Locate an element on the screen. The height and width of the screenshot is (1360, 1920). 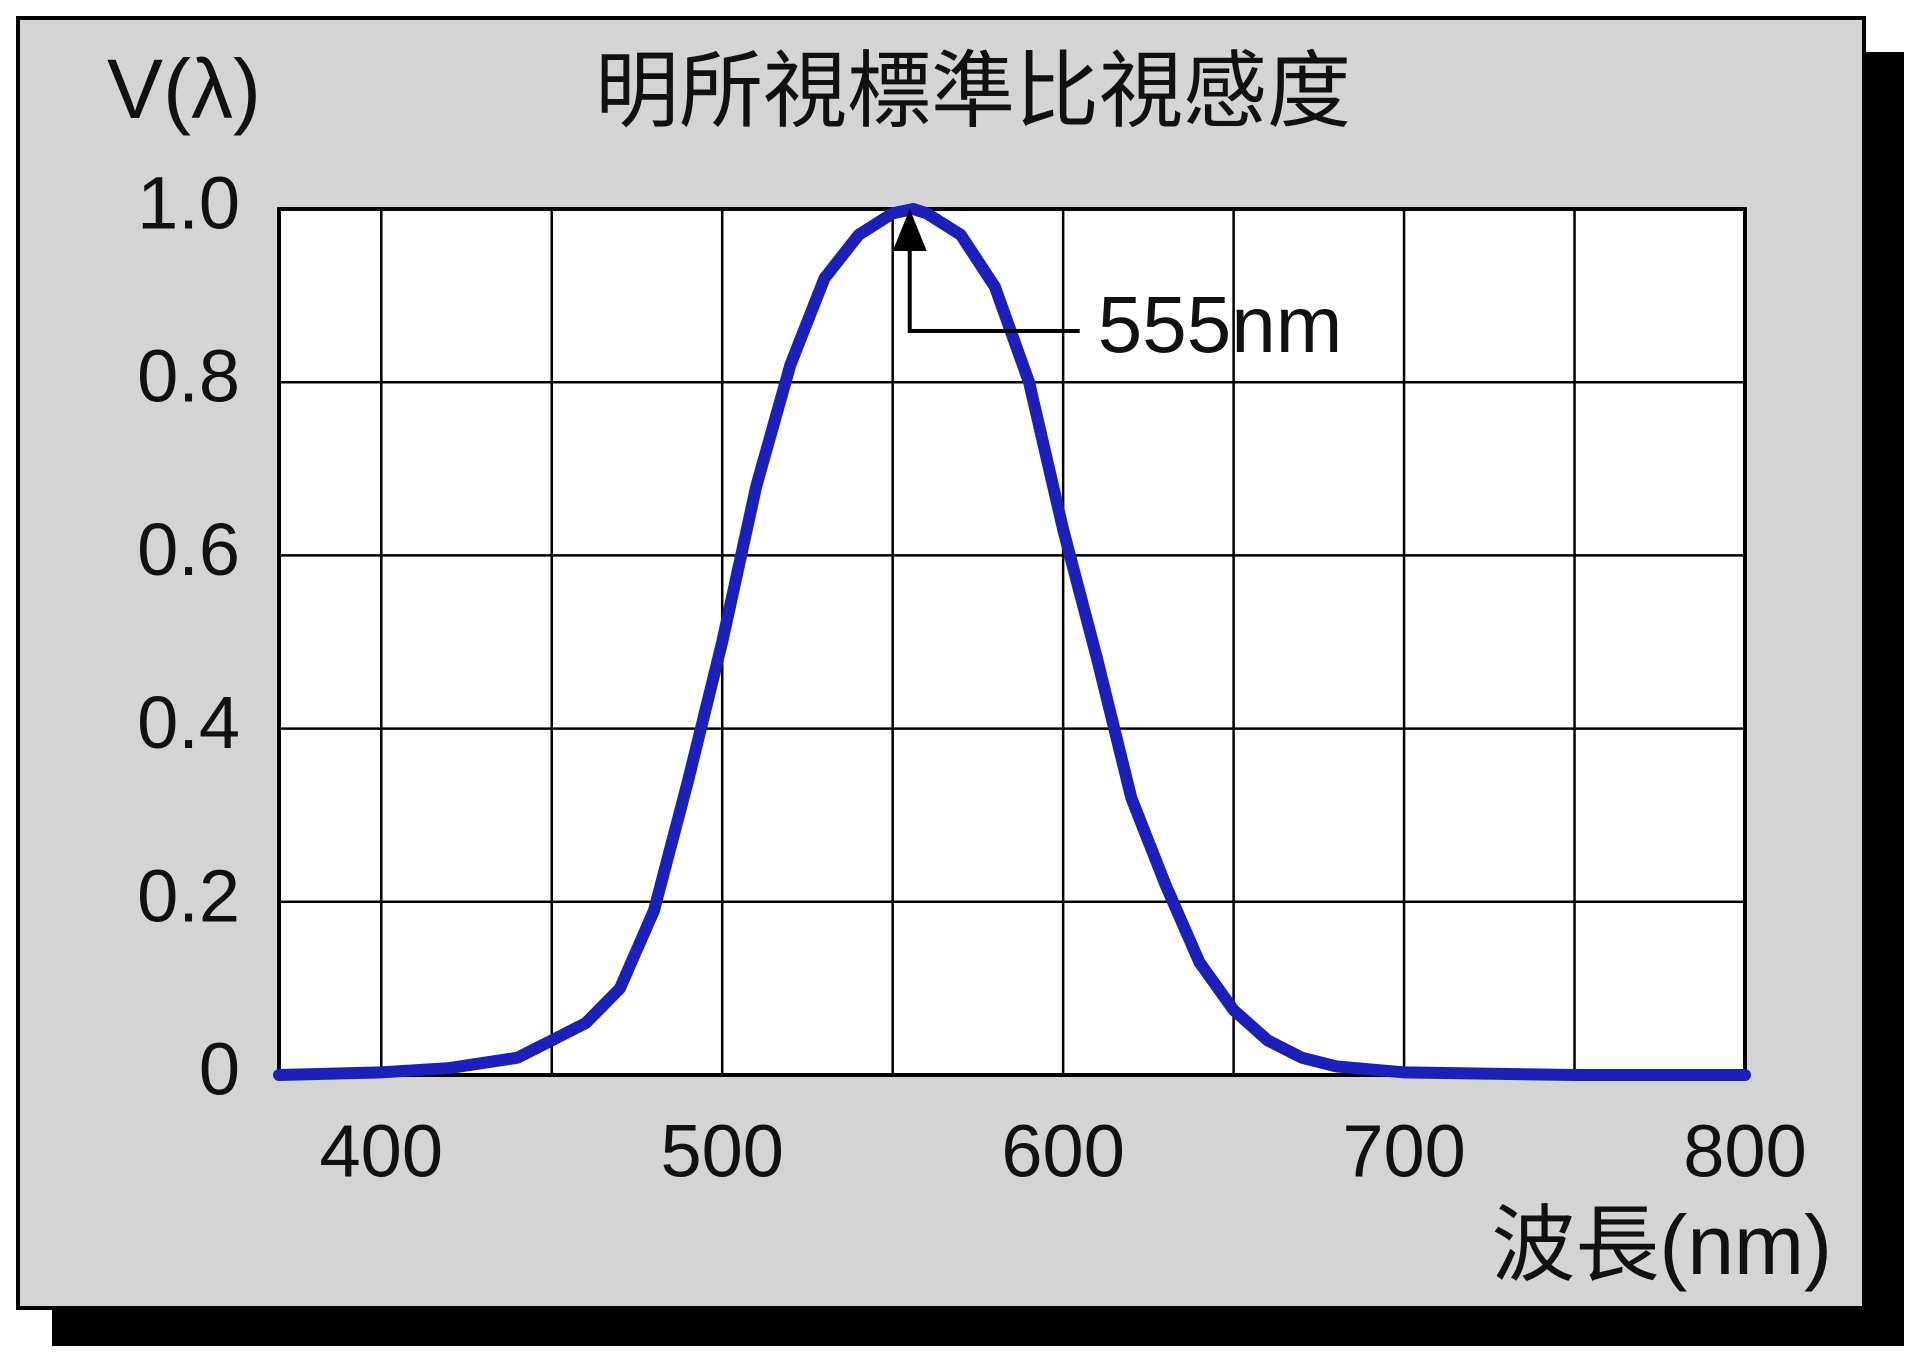
annotation-arrow is located at coordinates (909, 230).